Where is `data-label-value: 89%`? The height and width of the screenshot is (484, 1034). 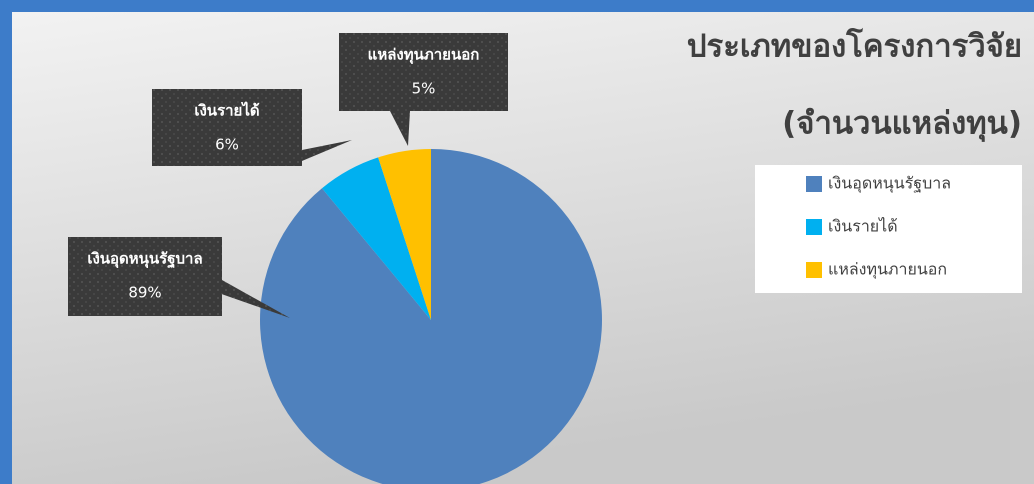
data-label-value: 89% is located at coordinates (144, 293).